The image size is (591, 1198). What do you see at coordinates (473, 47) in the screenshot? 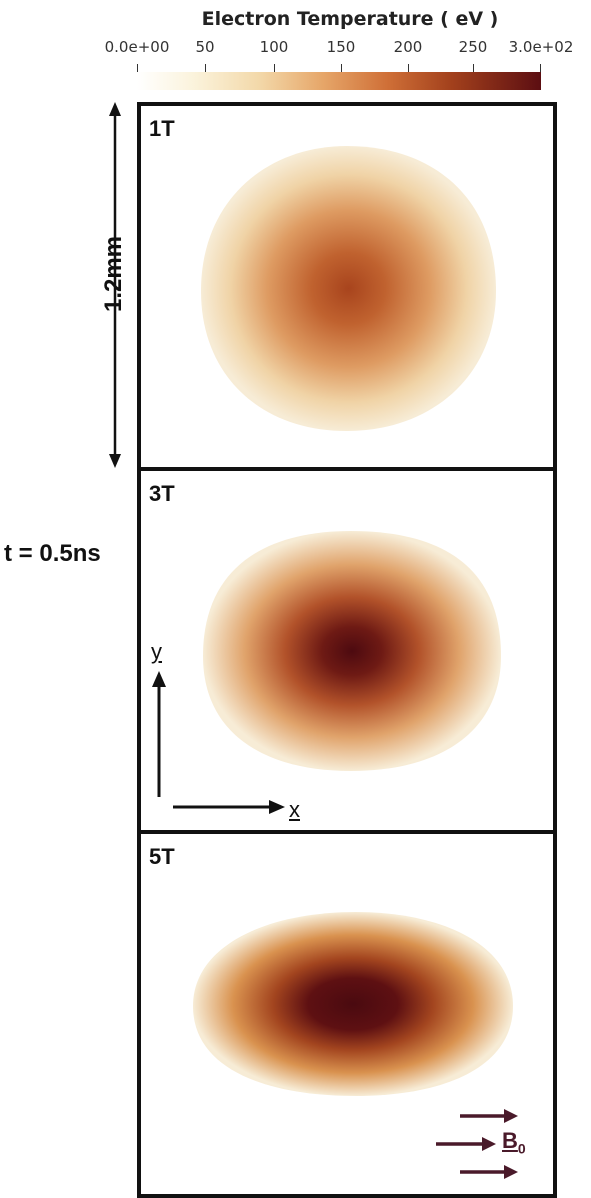
I see `colorbar-tick-250: 250` at bounding box center [473, 47].